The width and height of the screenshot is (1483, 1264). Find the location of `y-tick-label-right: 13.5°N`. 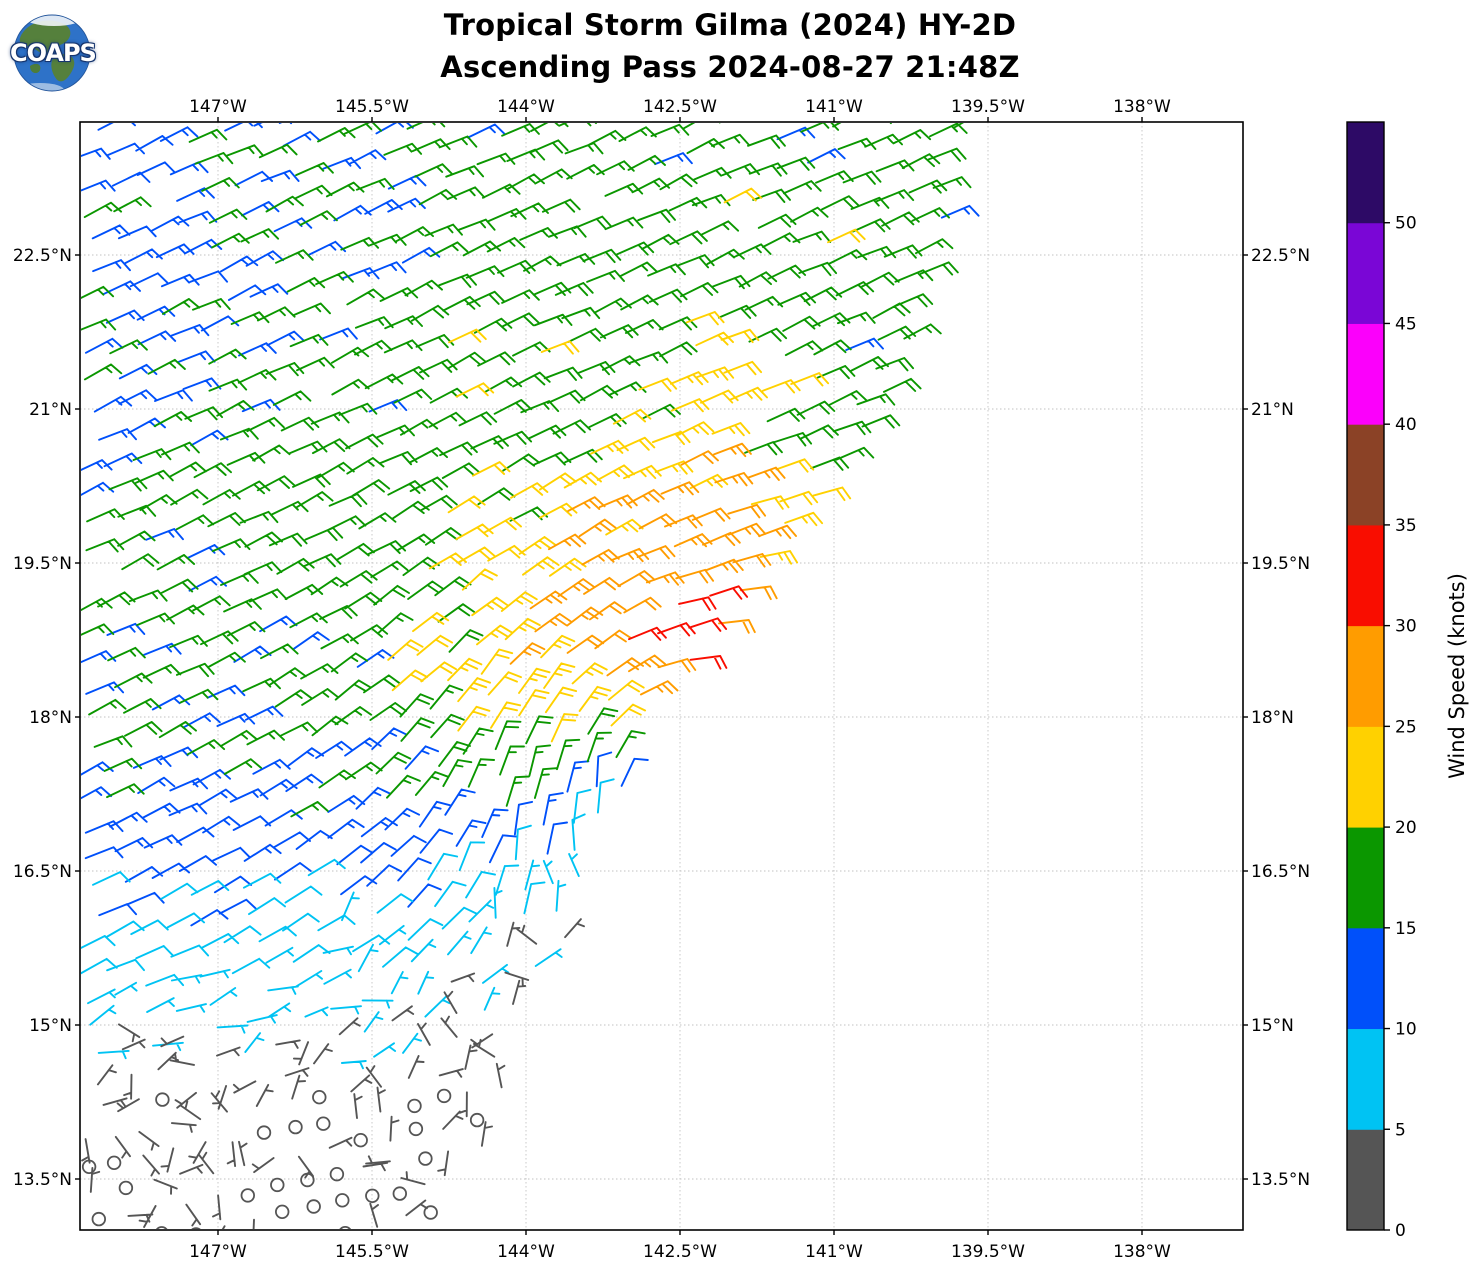

y-tick-label-right: 13.5°N is located at coordinates (1280, 1180).